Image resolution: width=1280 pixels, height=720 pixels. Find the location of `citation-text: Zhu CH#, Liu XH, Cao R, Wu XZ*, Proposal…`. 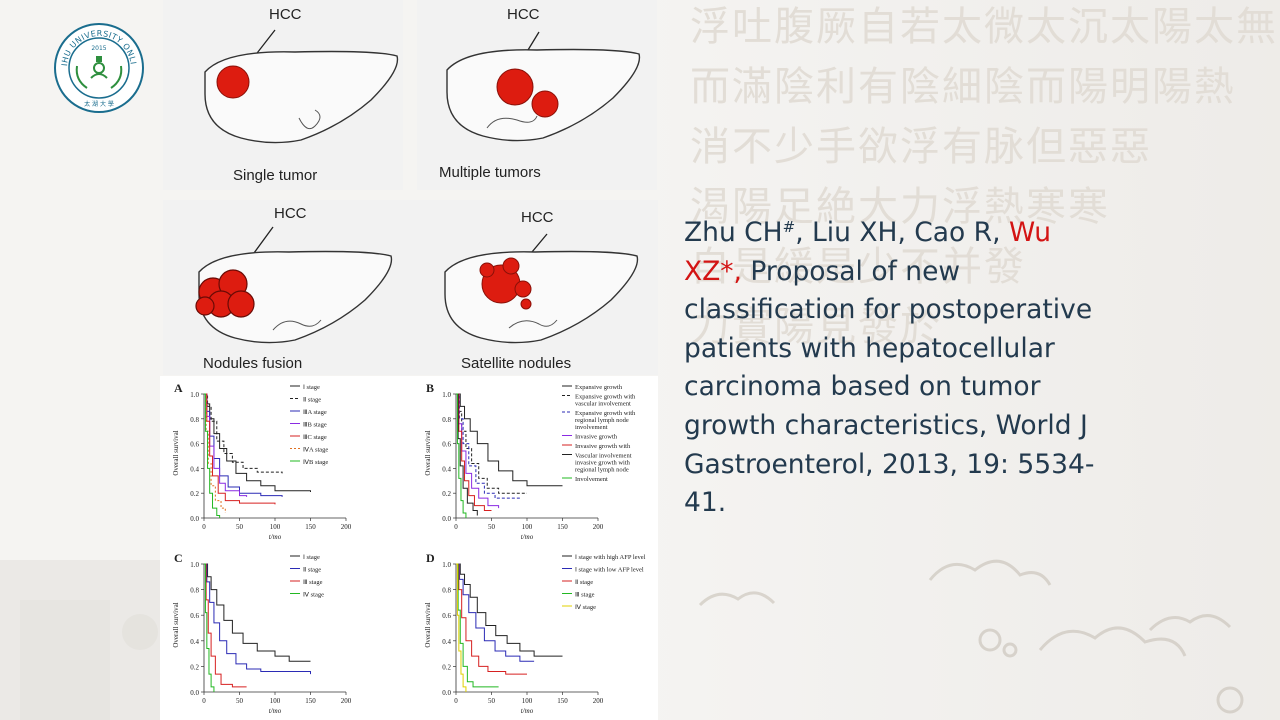

citation-text: Zhu CH#, Liu XH, Cao R, Wu XZ*, Proposal… is located at coordinates (894, 368).